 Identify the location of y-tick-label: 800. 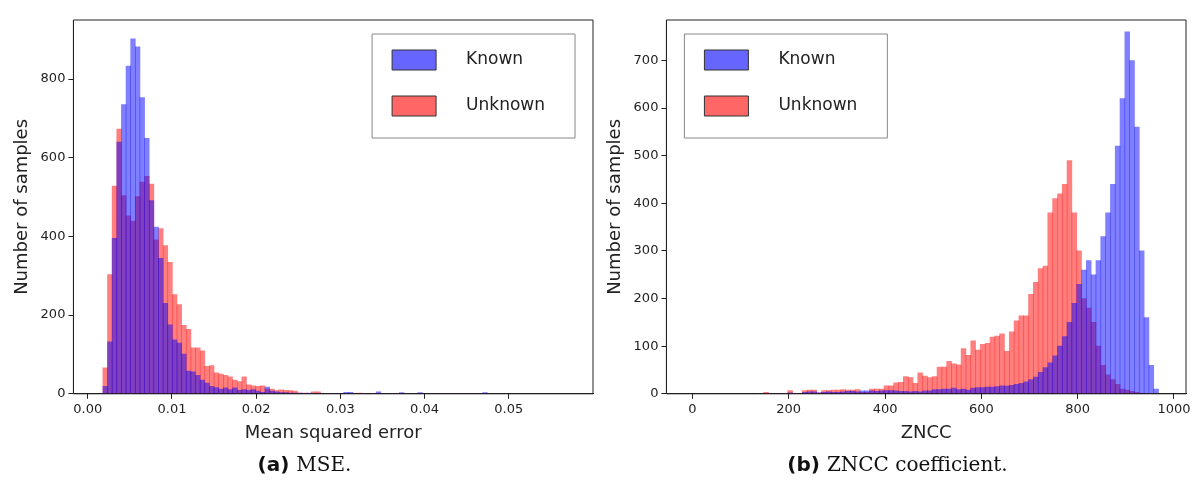
(53, 78).